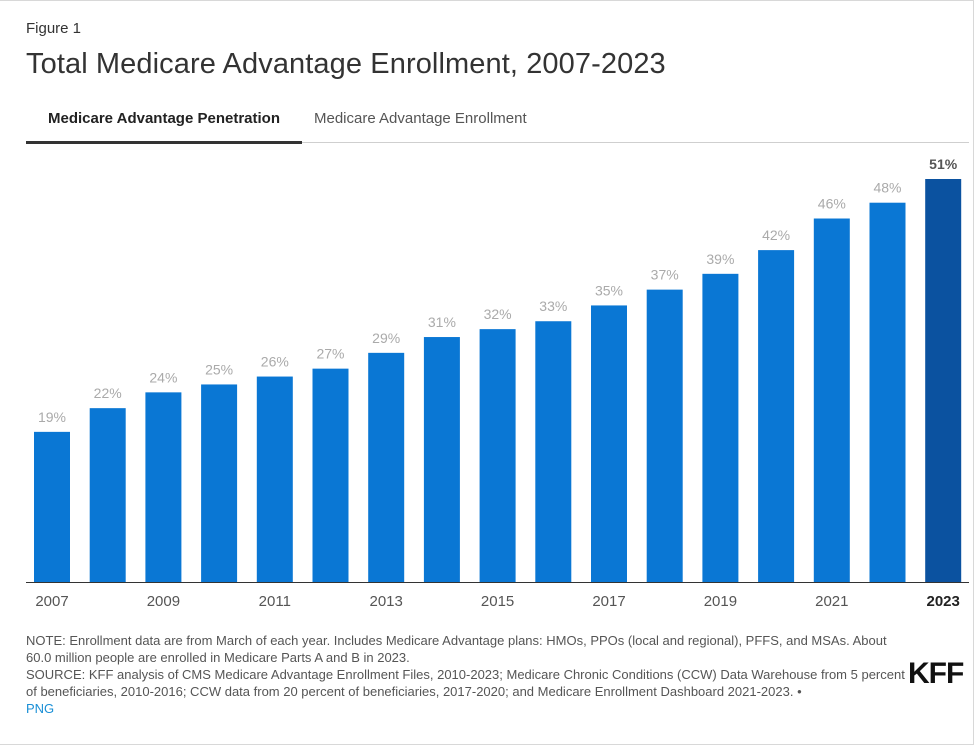  Describe the element at coordinates (720, 601) in the screenshot. I see `x-tick-2019: 2019` at that location.